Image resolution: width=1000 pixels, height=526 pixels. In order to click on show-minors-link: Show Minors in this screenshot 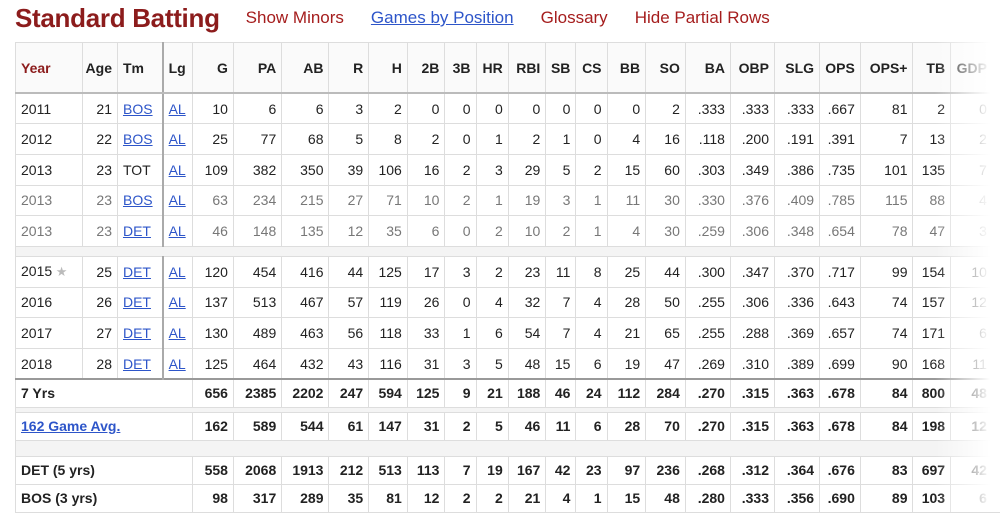, I will do `click(294, 17)`.